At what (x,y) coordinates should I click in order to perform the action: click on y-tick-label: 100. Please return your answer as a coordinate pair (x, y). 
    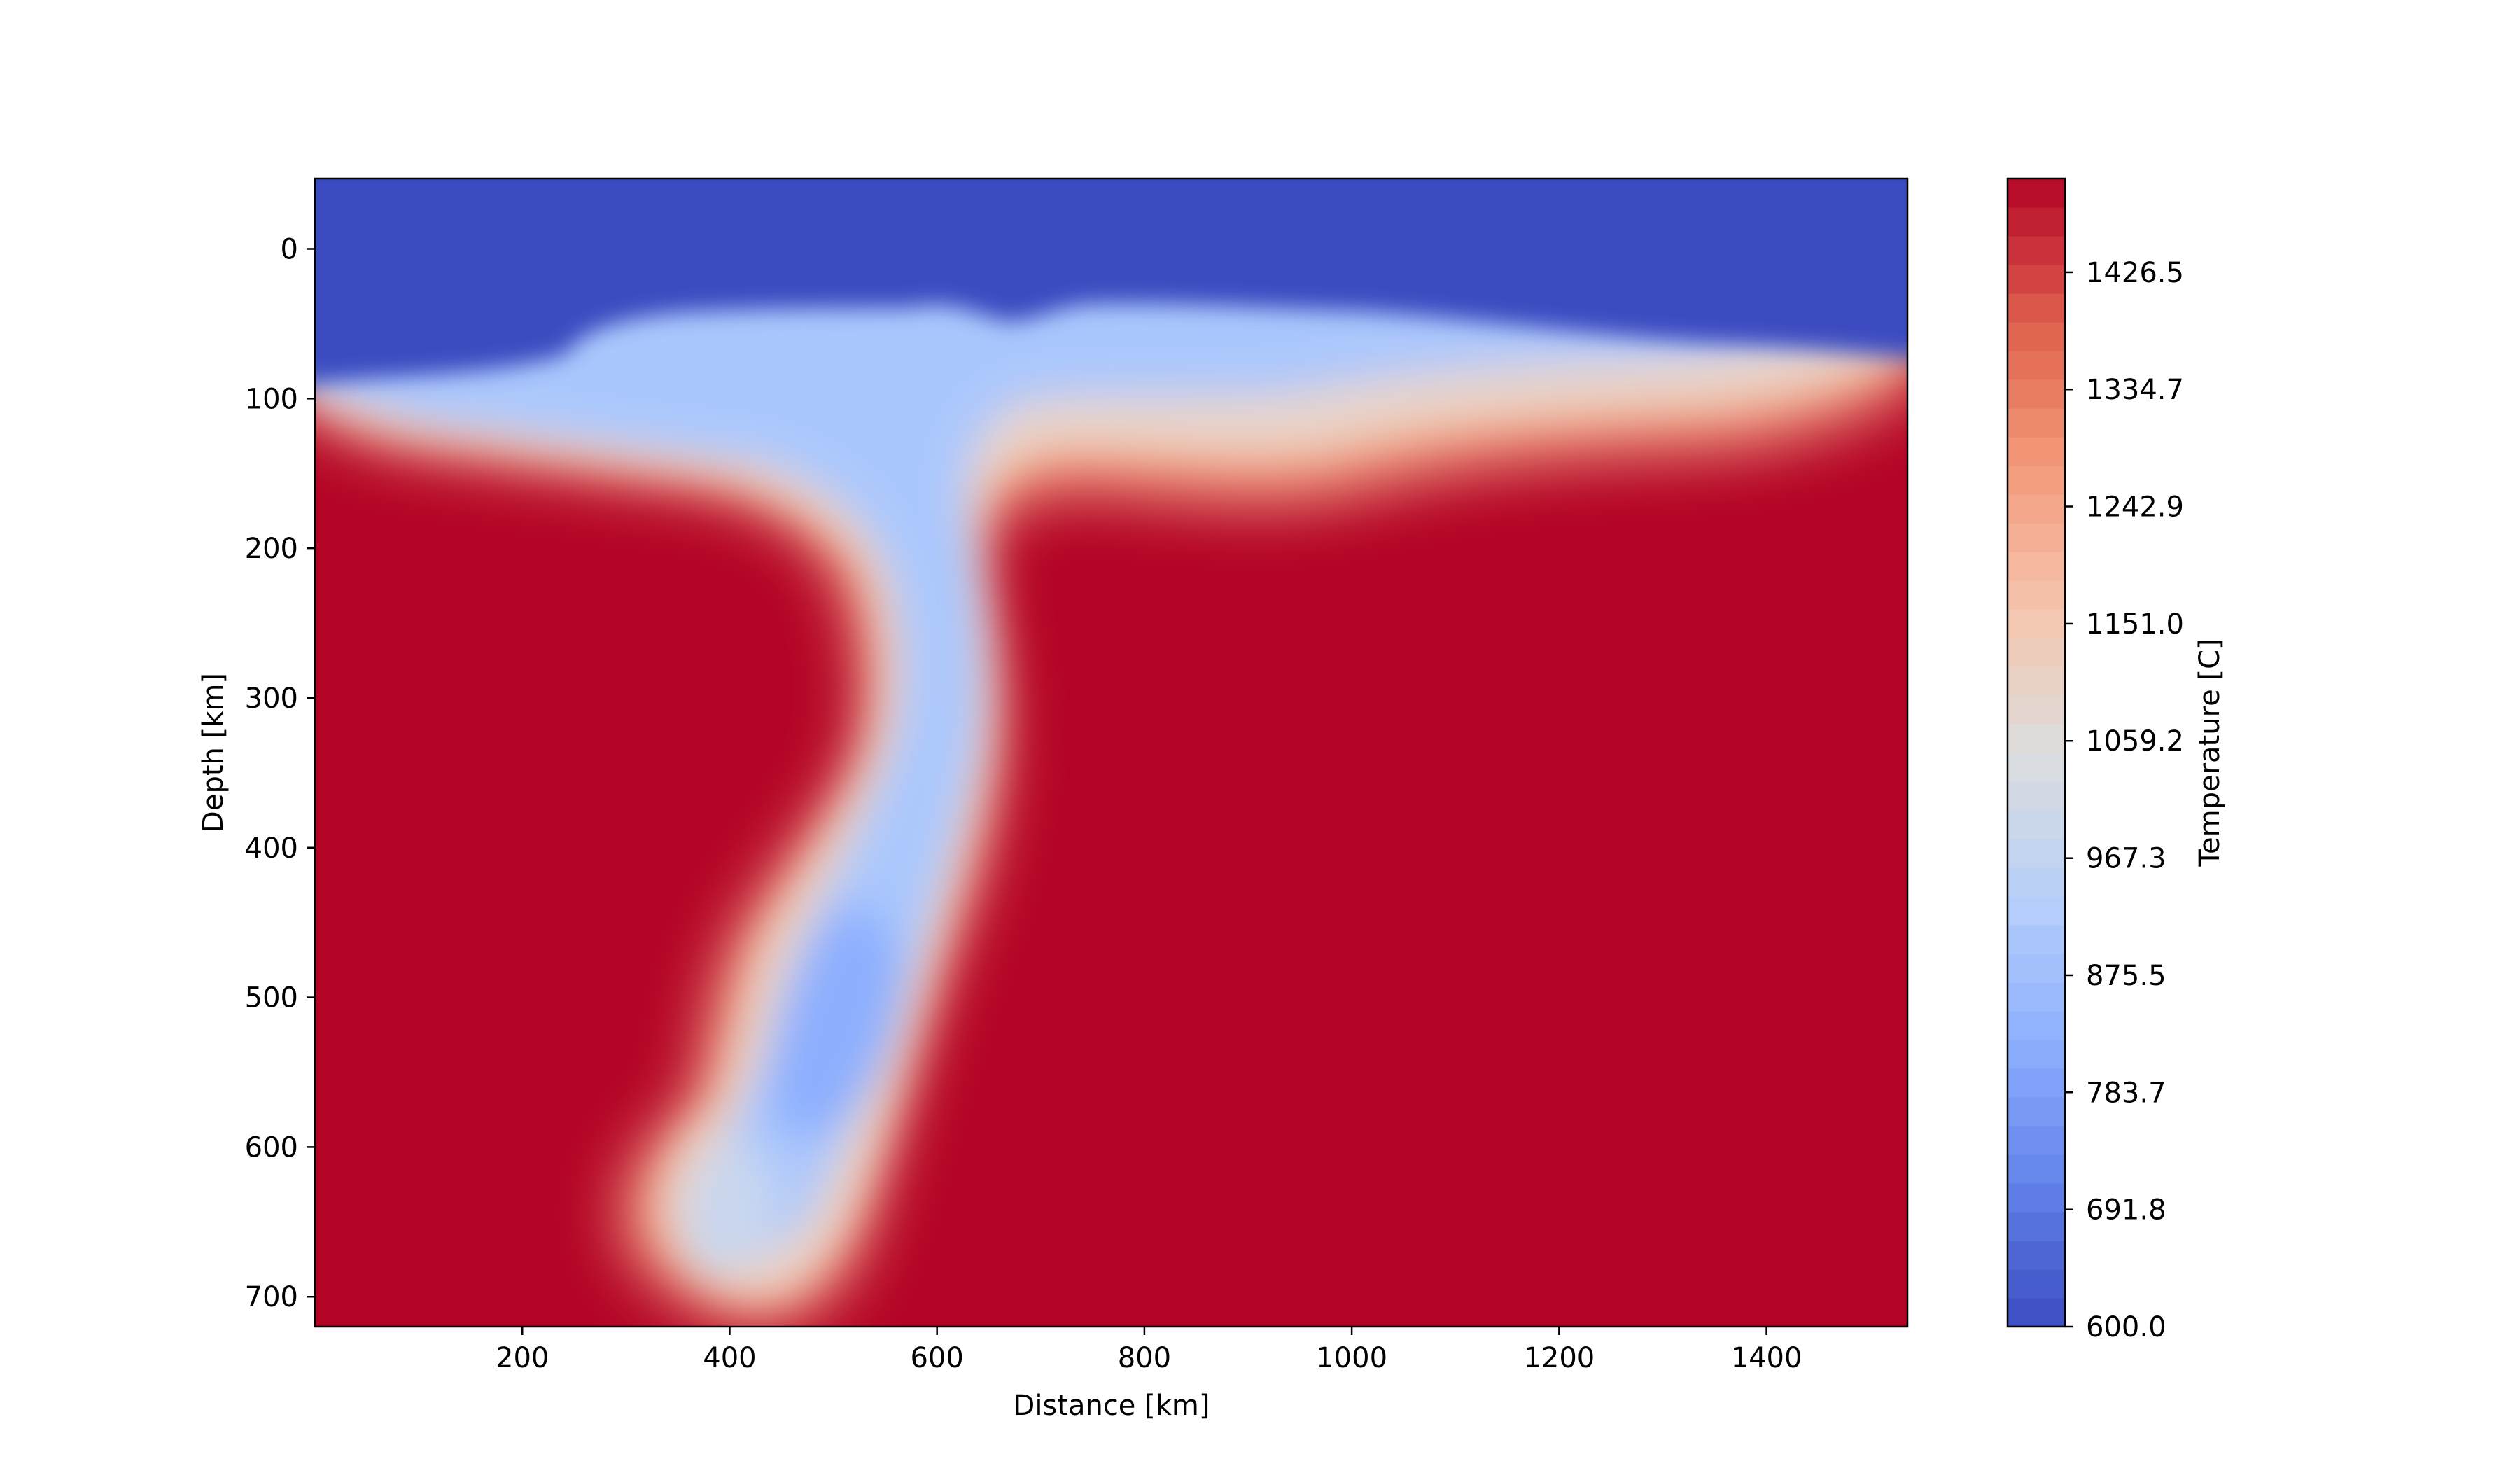
    Looking at the image, I should click on (271, 399).